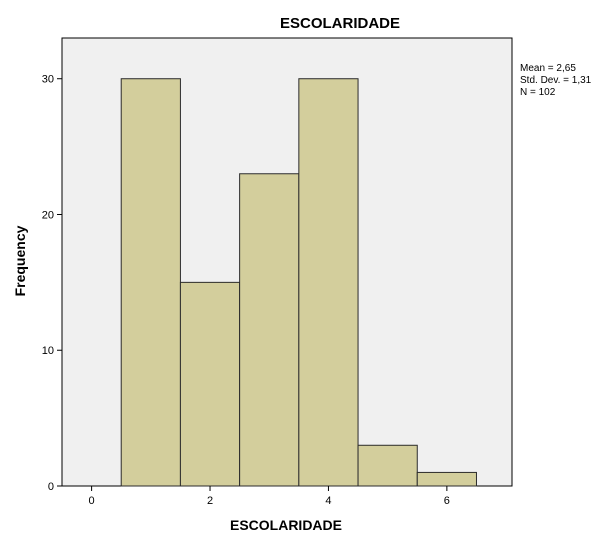  What do you see at coordinates (52, 283) in the screenshot?
I see `y-axis: 0 10 20 30` at bounding box center [52, 283].